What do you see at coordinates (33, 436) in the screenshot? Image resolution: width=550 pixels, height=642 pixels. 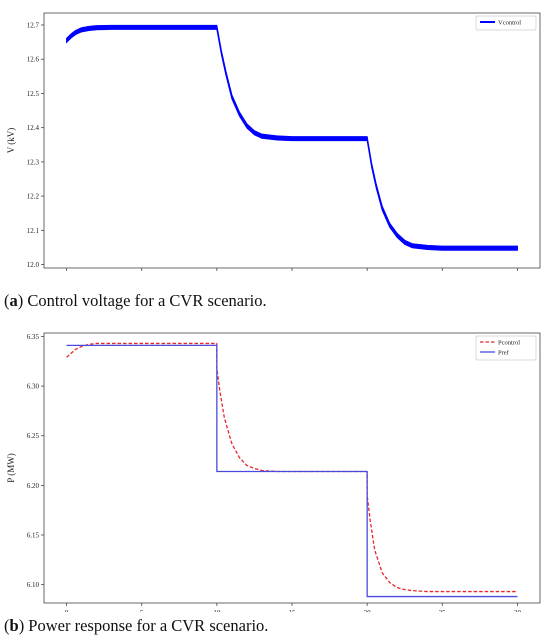 I see `y-tick-label: 6.25` at bounding box center [33, 436].